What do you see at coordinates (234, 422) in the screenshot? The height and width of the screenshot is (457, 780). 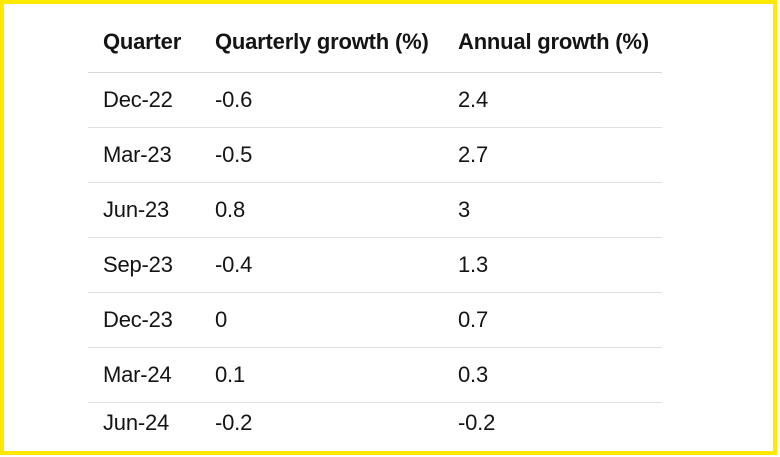 I see `cell-quarterly-growth: -0.2` at bounding box center [234, 422].